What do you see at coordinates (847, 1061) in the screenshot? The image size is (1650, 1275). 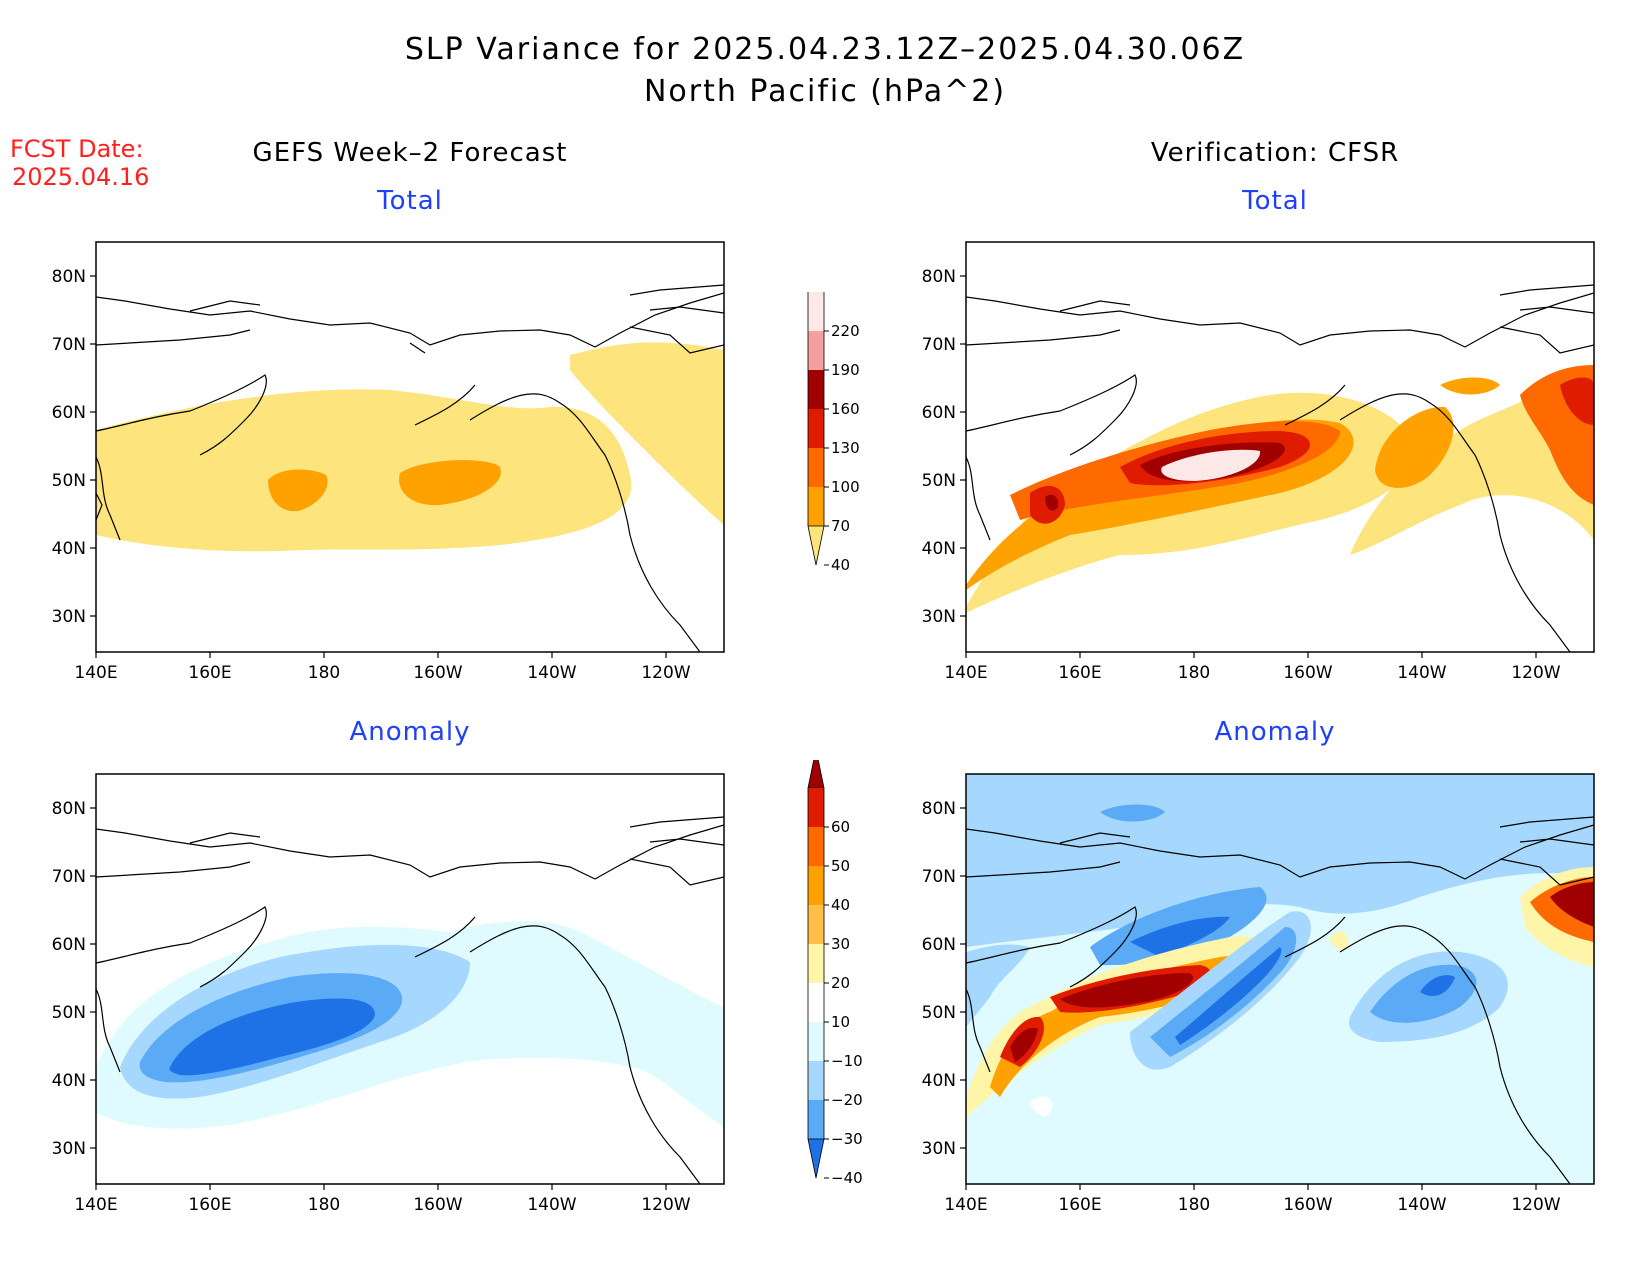 I see `colorbar-label: −10` at bounding box center [847, 1061].